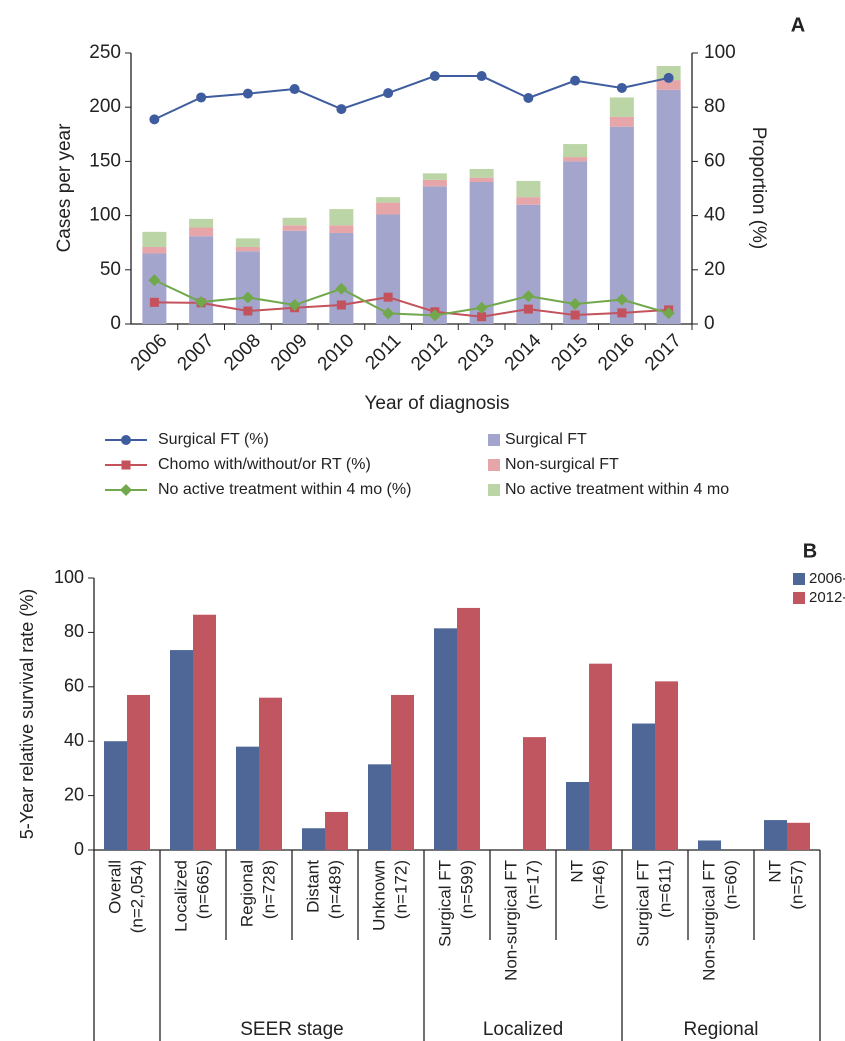 The height and width of the screenshot is (1041, 845). Describe the element at coordinates (411, 298) in the screenshot. I see `line` at that location.